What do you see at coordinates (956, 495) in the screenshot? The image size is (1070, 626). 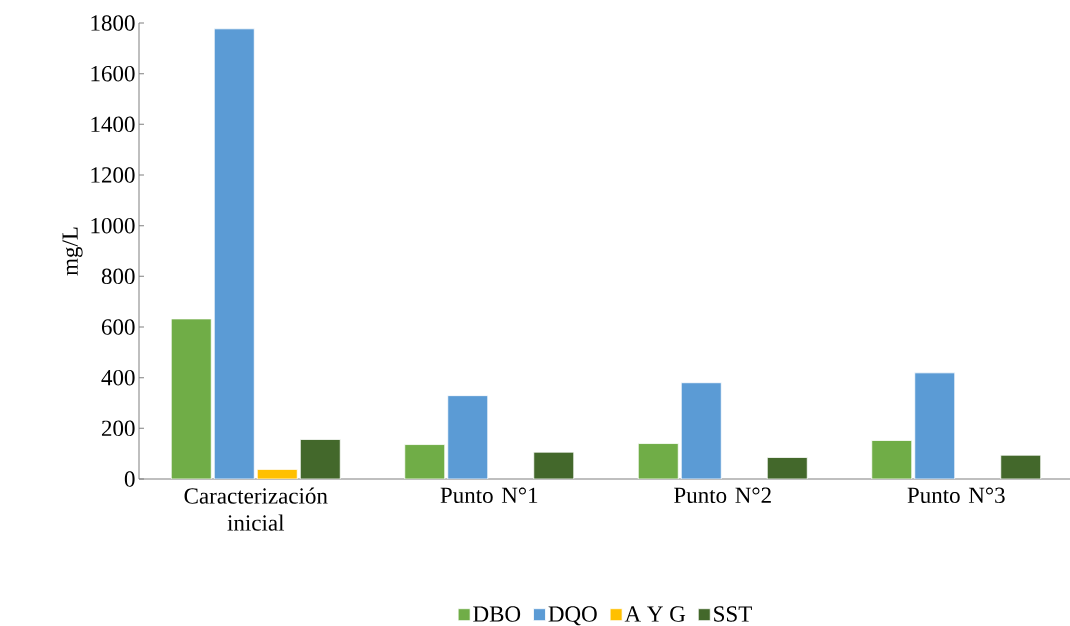 I see `x-tick-label: Punto N°3` at bounding box center [956, 495].